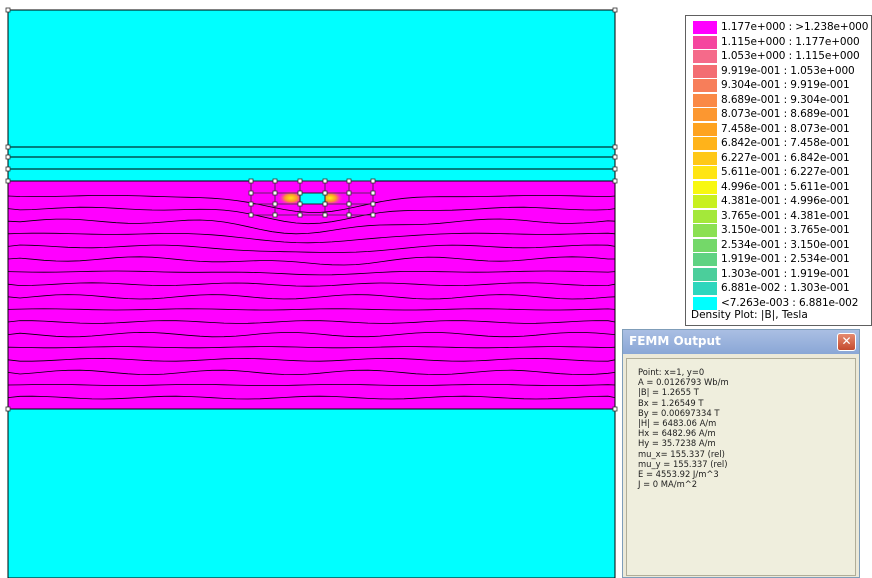 The image size is (872, 578). I want to click on legend-row: 1.115e+000 : 1.177e+000, so click(782, 42).